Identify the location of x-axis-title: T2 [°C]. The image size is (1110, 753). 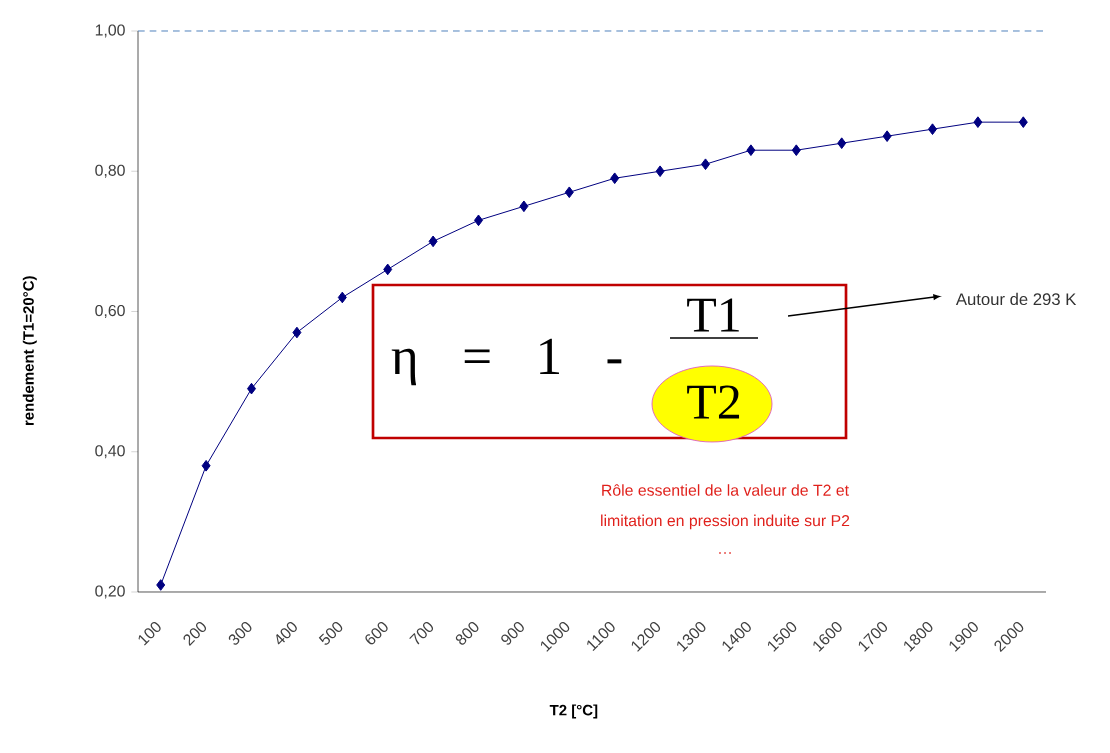
(573, 711).